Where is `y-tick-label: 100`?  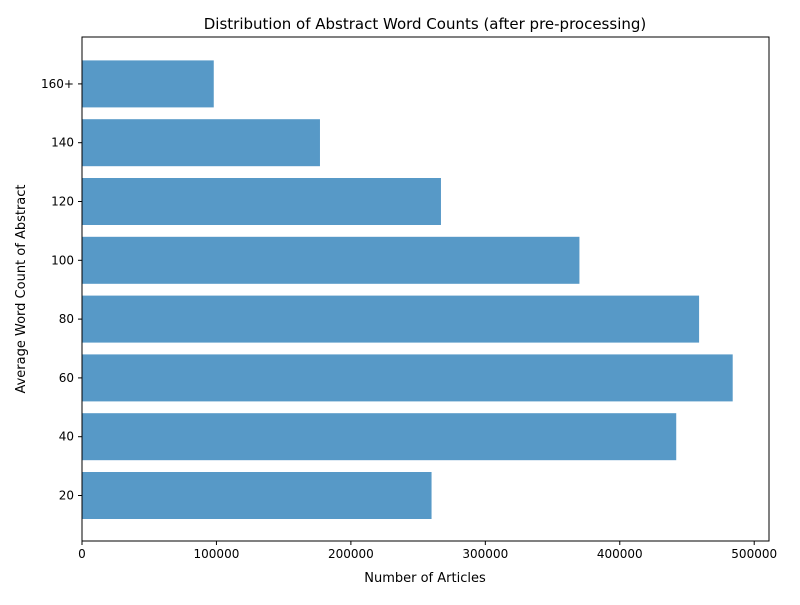 y-tick-label: 100 is located at coordinates (62, 260).